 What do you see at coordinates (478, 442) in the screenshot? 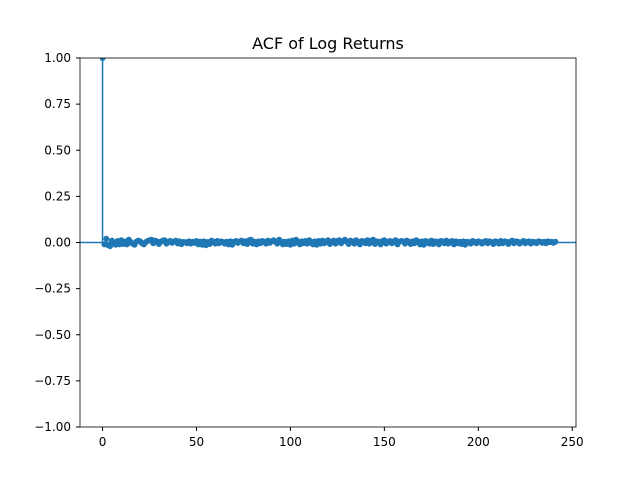
I see `x-tick-label: 200` at bounding box center [478, 442].